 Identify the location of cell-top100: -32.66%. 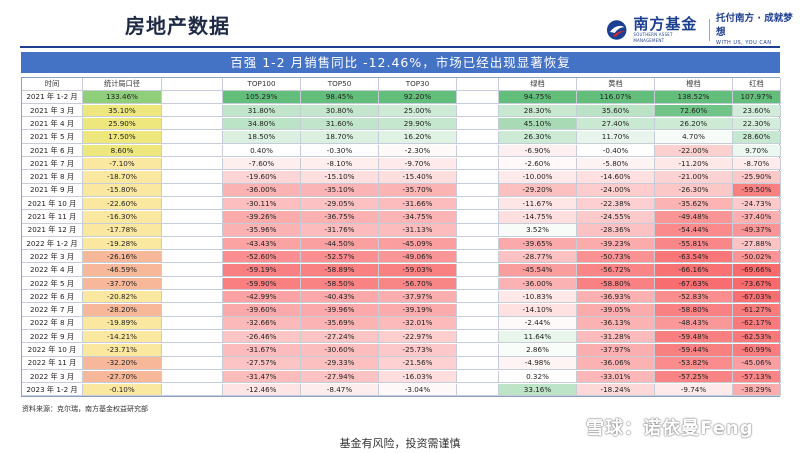
(262, 323).